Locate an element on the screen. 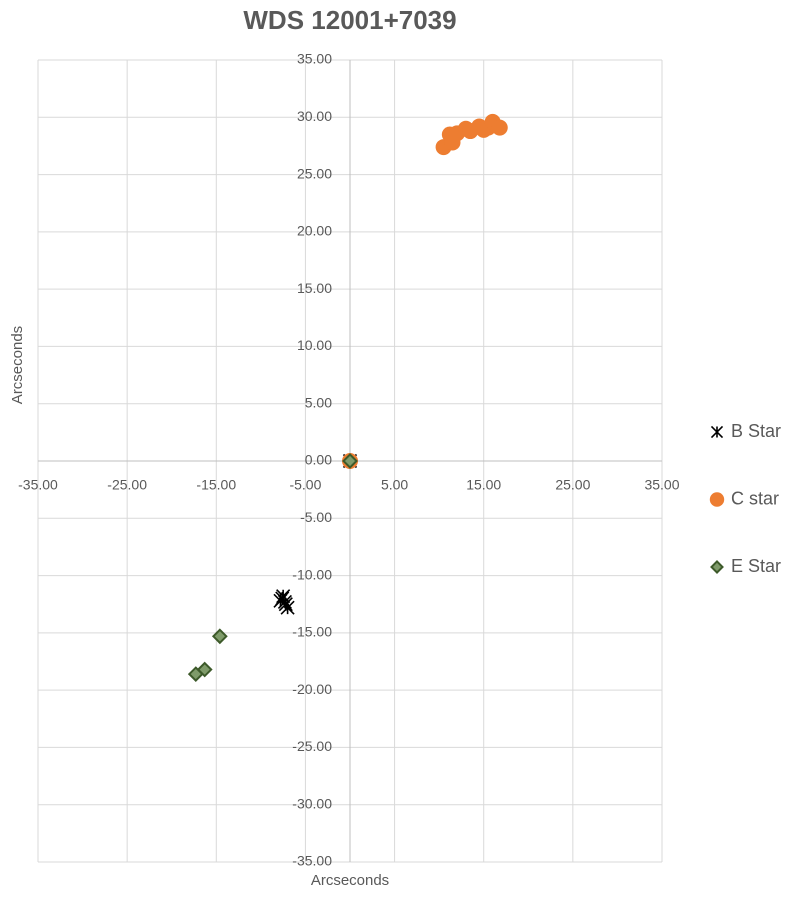  chart-title: WDS 12001+7039 is located at coordinates (349, 20).